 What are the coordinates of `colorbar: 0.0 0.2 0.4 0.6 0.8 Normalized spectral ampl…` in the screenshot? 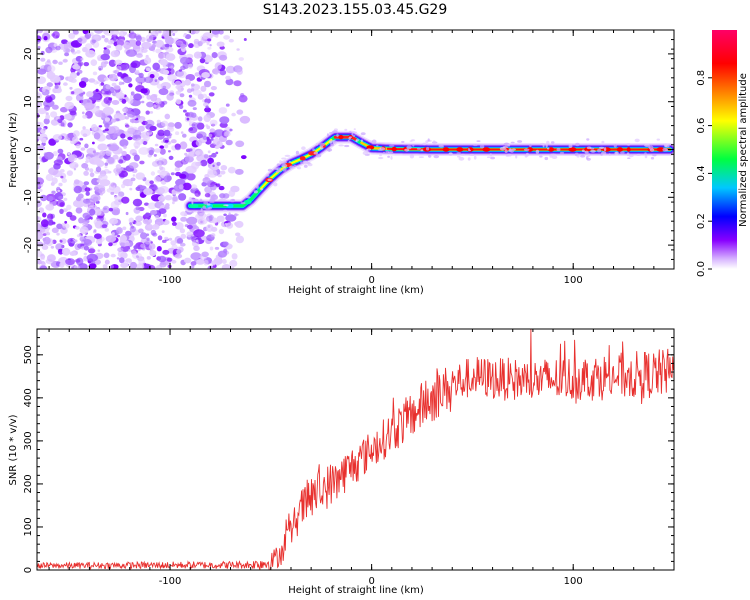 It's located at (722, 153).